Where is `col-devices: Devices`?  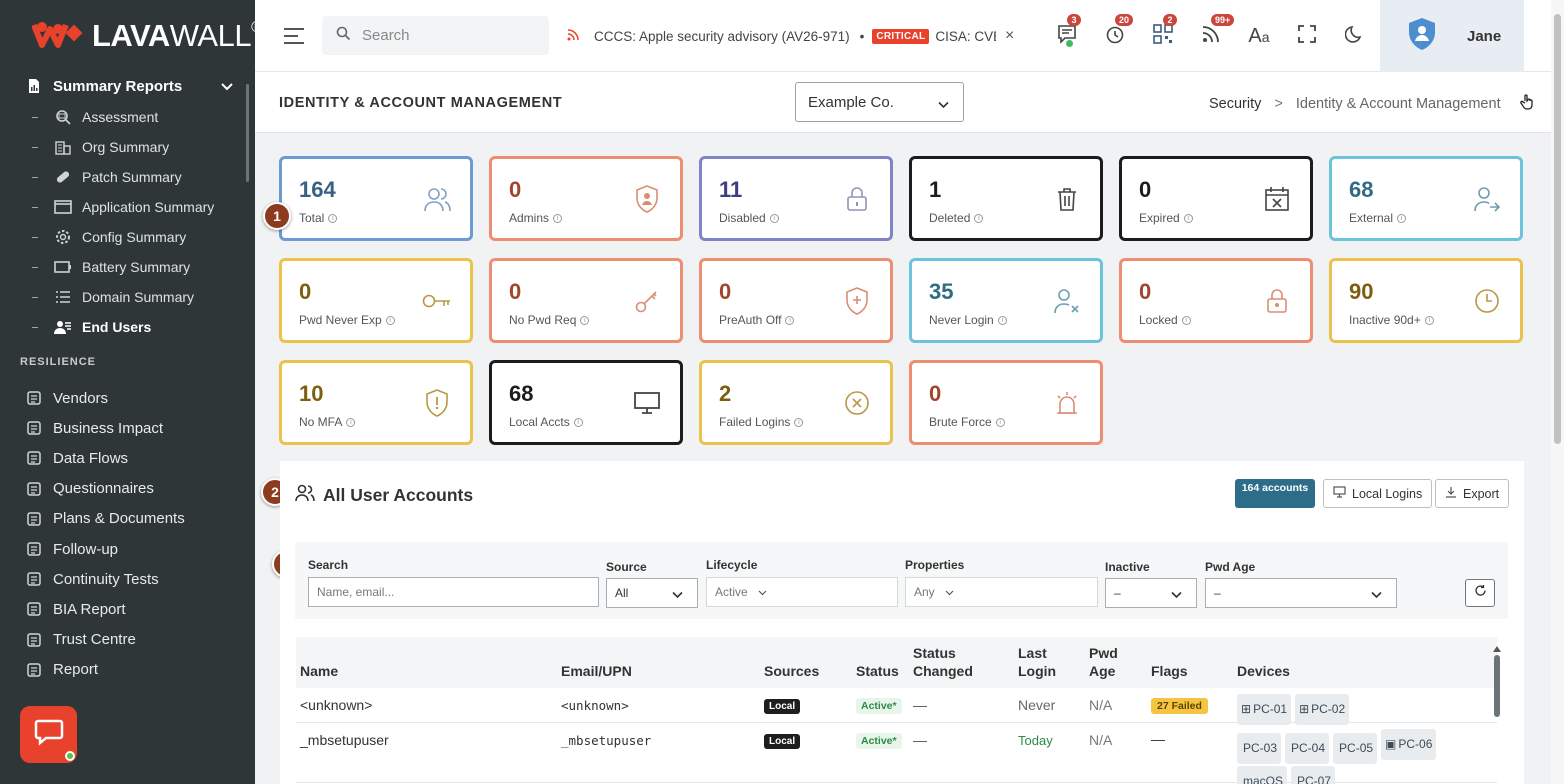 col-devices: Devices is located at coordinates (1263, 670).